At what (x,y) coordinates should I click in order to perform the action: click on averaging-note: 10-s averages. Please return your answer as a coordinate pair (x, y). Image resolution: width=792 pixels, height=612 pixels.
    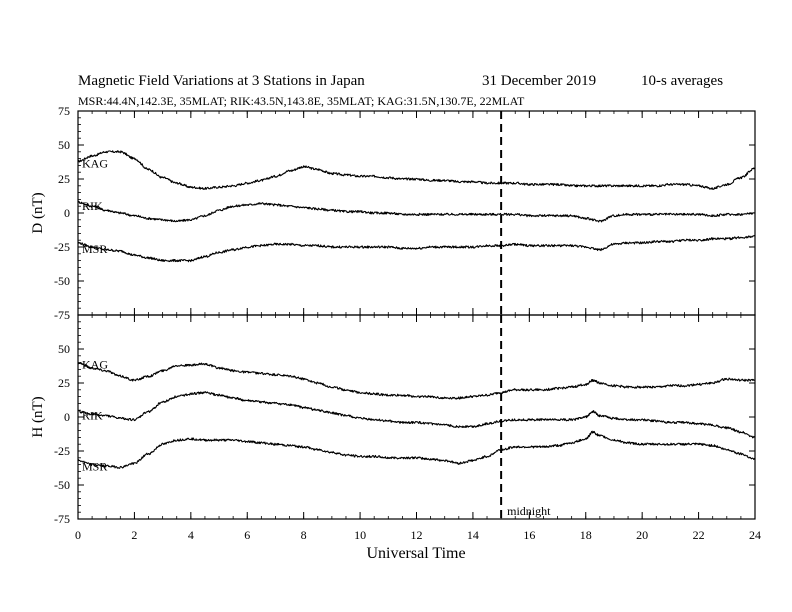
    Looking at the image, I should click on (682, 81).